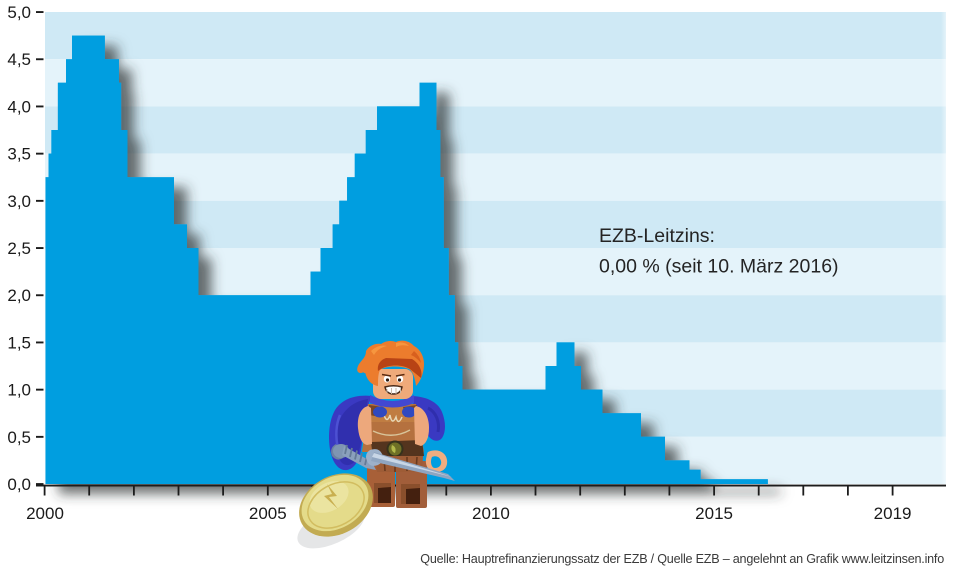 This screenshot has width=960, height=577. Describe the element at coordinates (19, 295) in the screenshot. I see `svg-text: 2,0` at that location.